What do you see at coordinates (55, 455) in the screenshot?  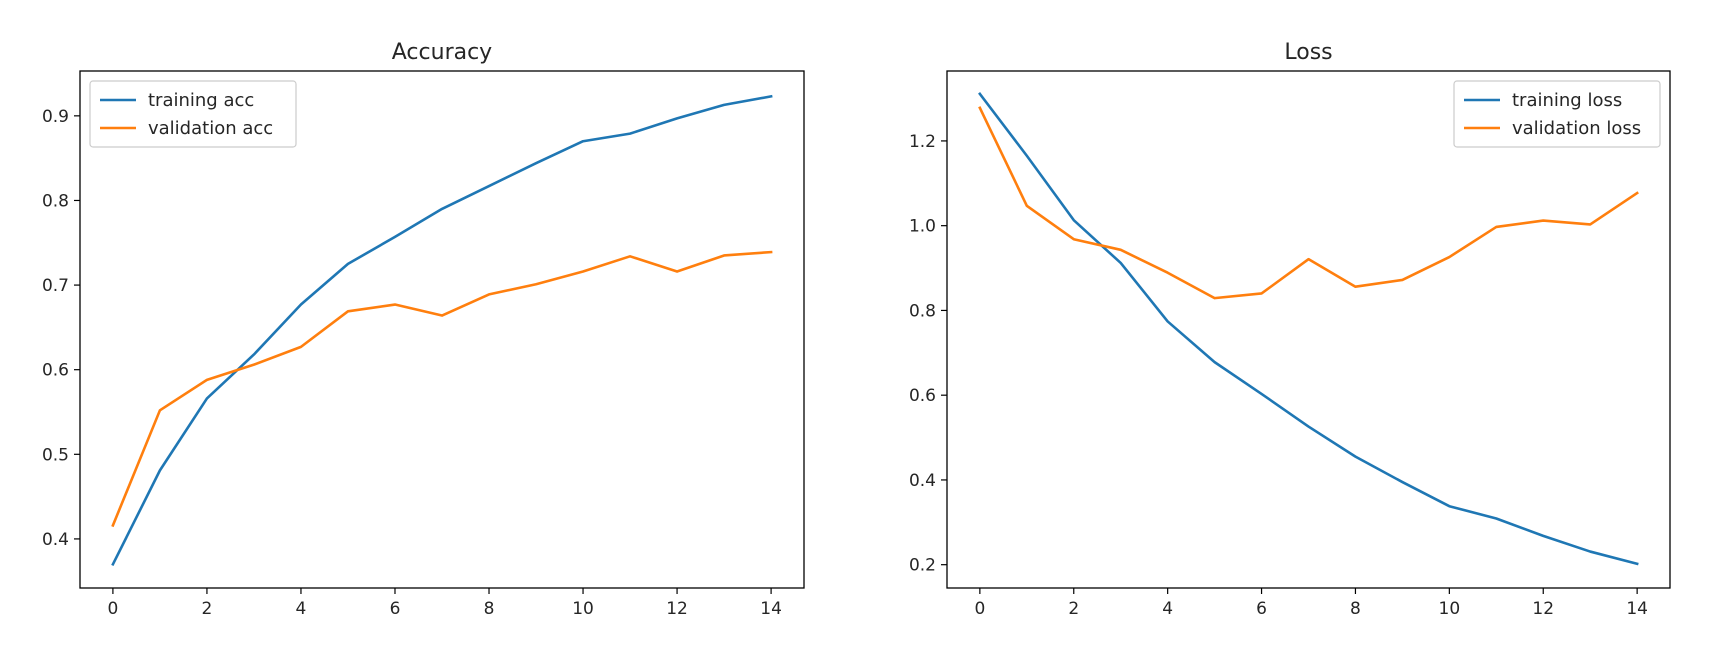 I see `y-tick-label: 0.5` at bounding box center [55, 455].